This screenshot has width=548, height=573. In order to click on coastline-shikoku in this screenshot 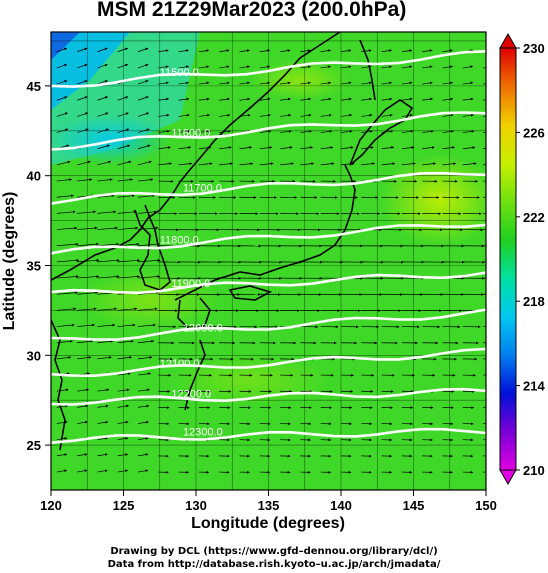, I will do `click(250, 293)`.